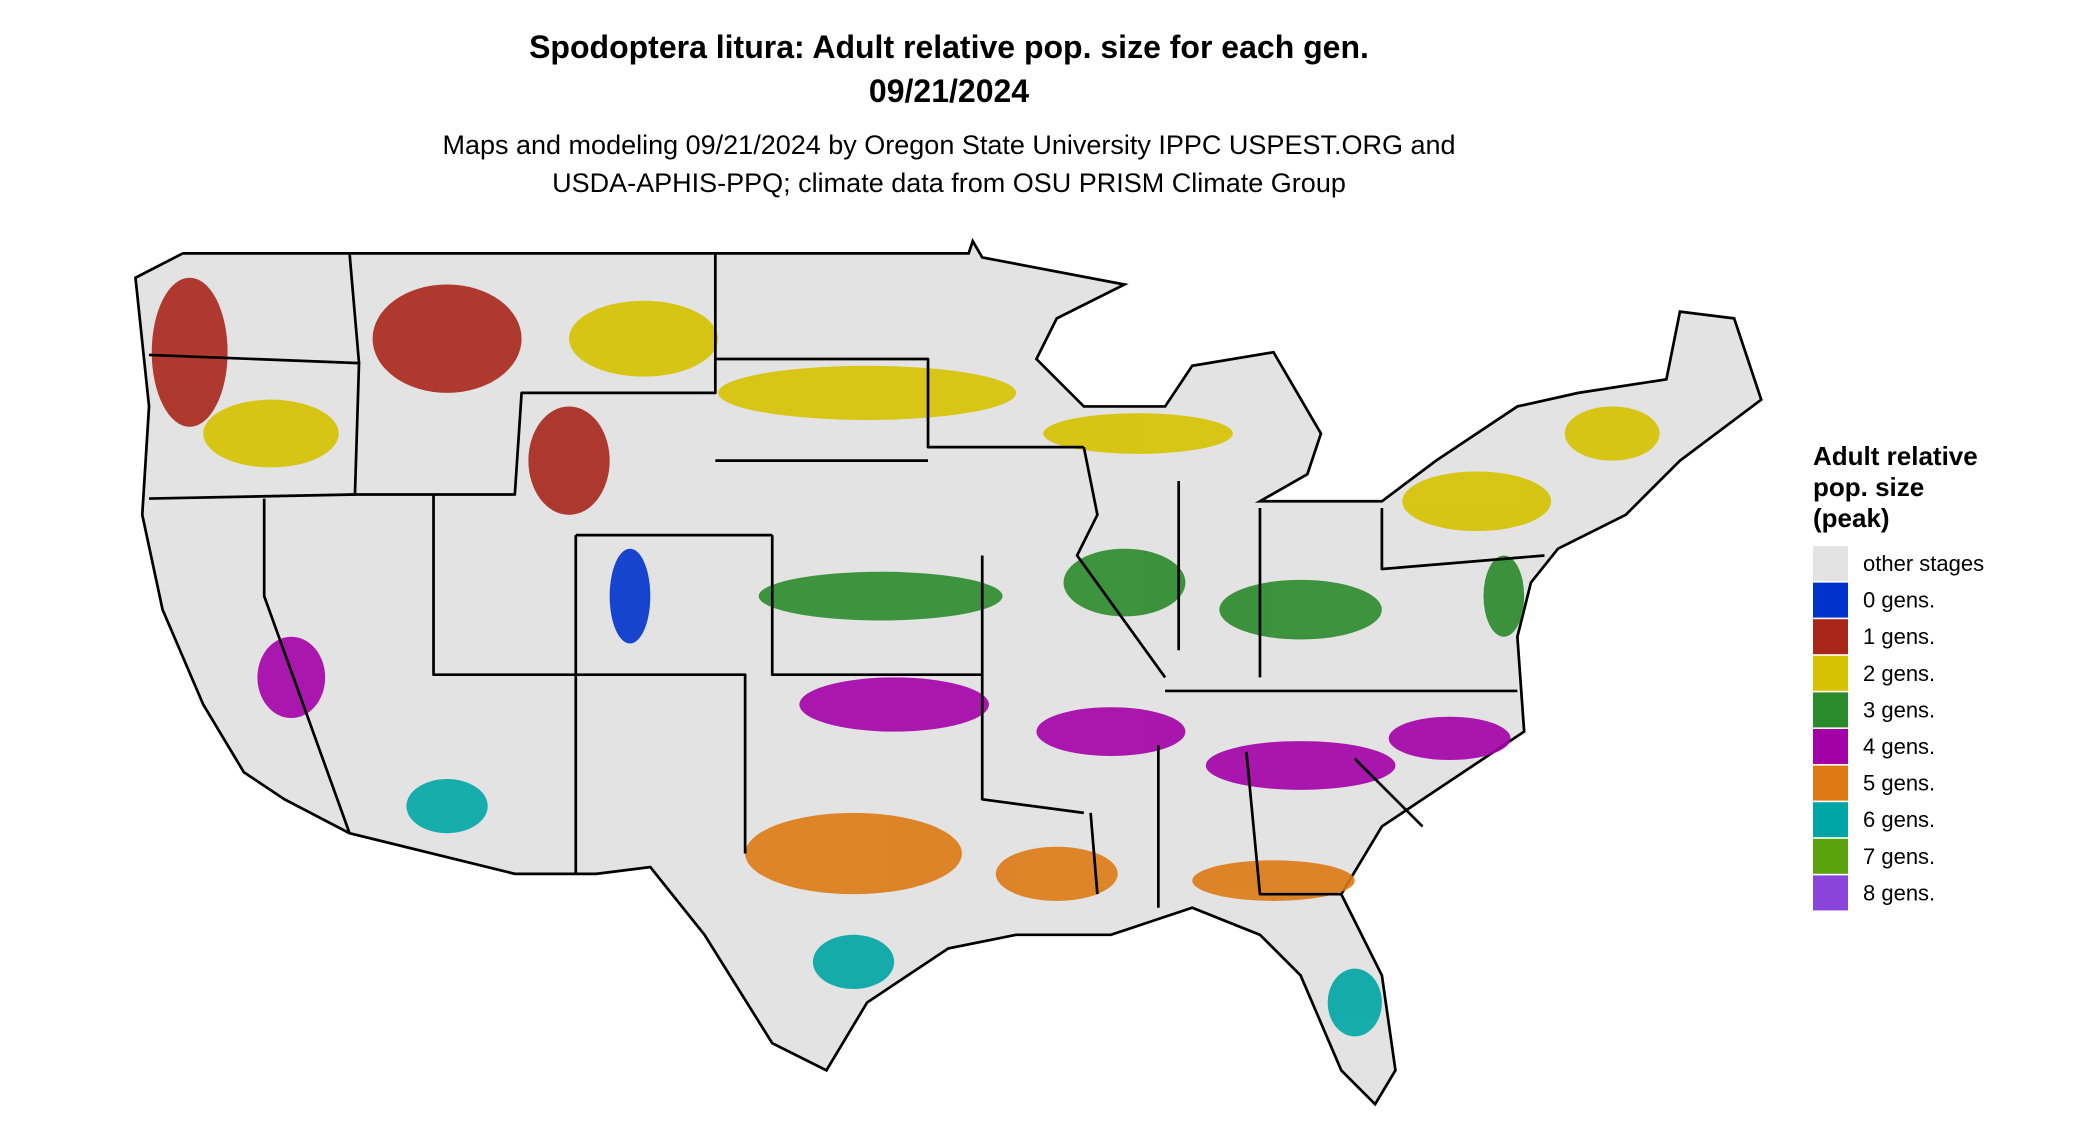  I want to click on legend-label: 6 gens., so click(1899, 819).